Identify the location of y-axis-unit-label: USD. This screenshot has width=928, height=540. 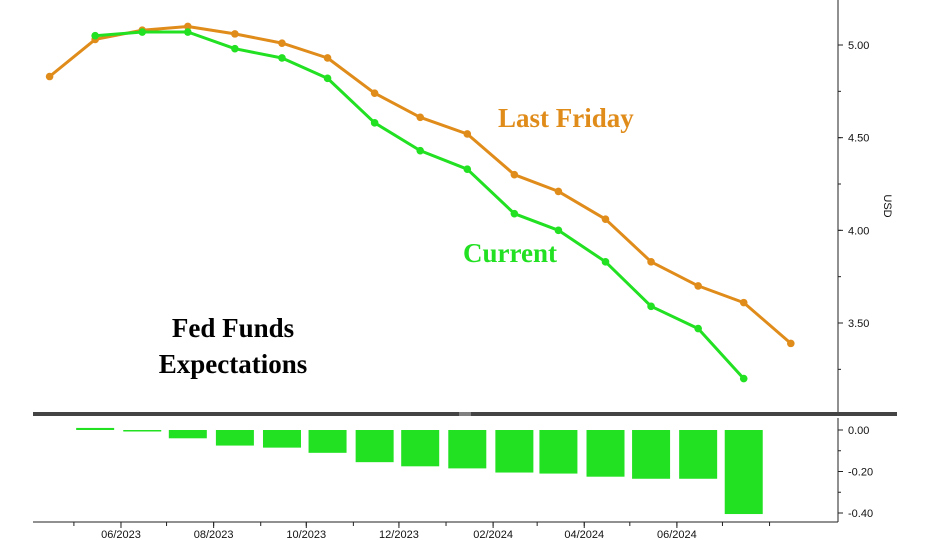
(887, 205).